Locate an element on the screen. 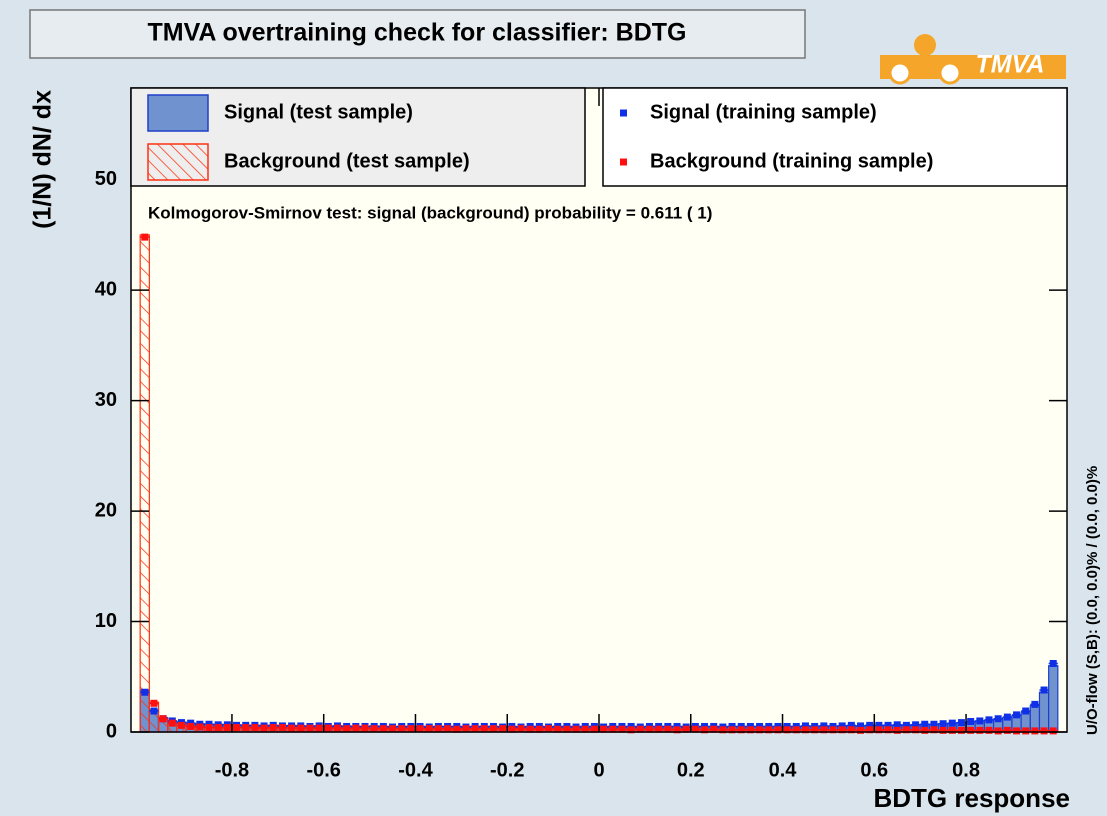 The width and height of the screenshot is (1107, 816). x-tick-label: 0.4 is located at coordinates (783, 770).